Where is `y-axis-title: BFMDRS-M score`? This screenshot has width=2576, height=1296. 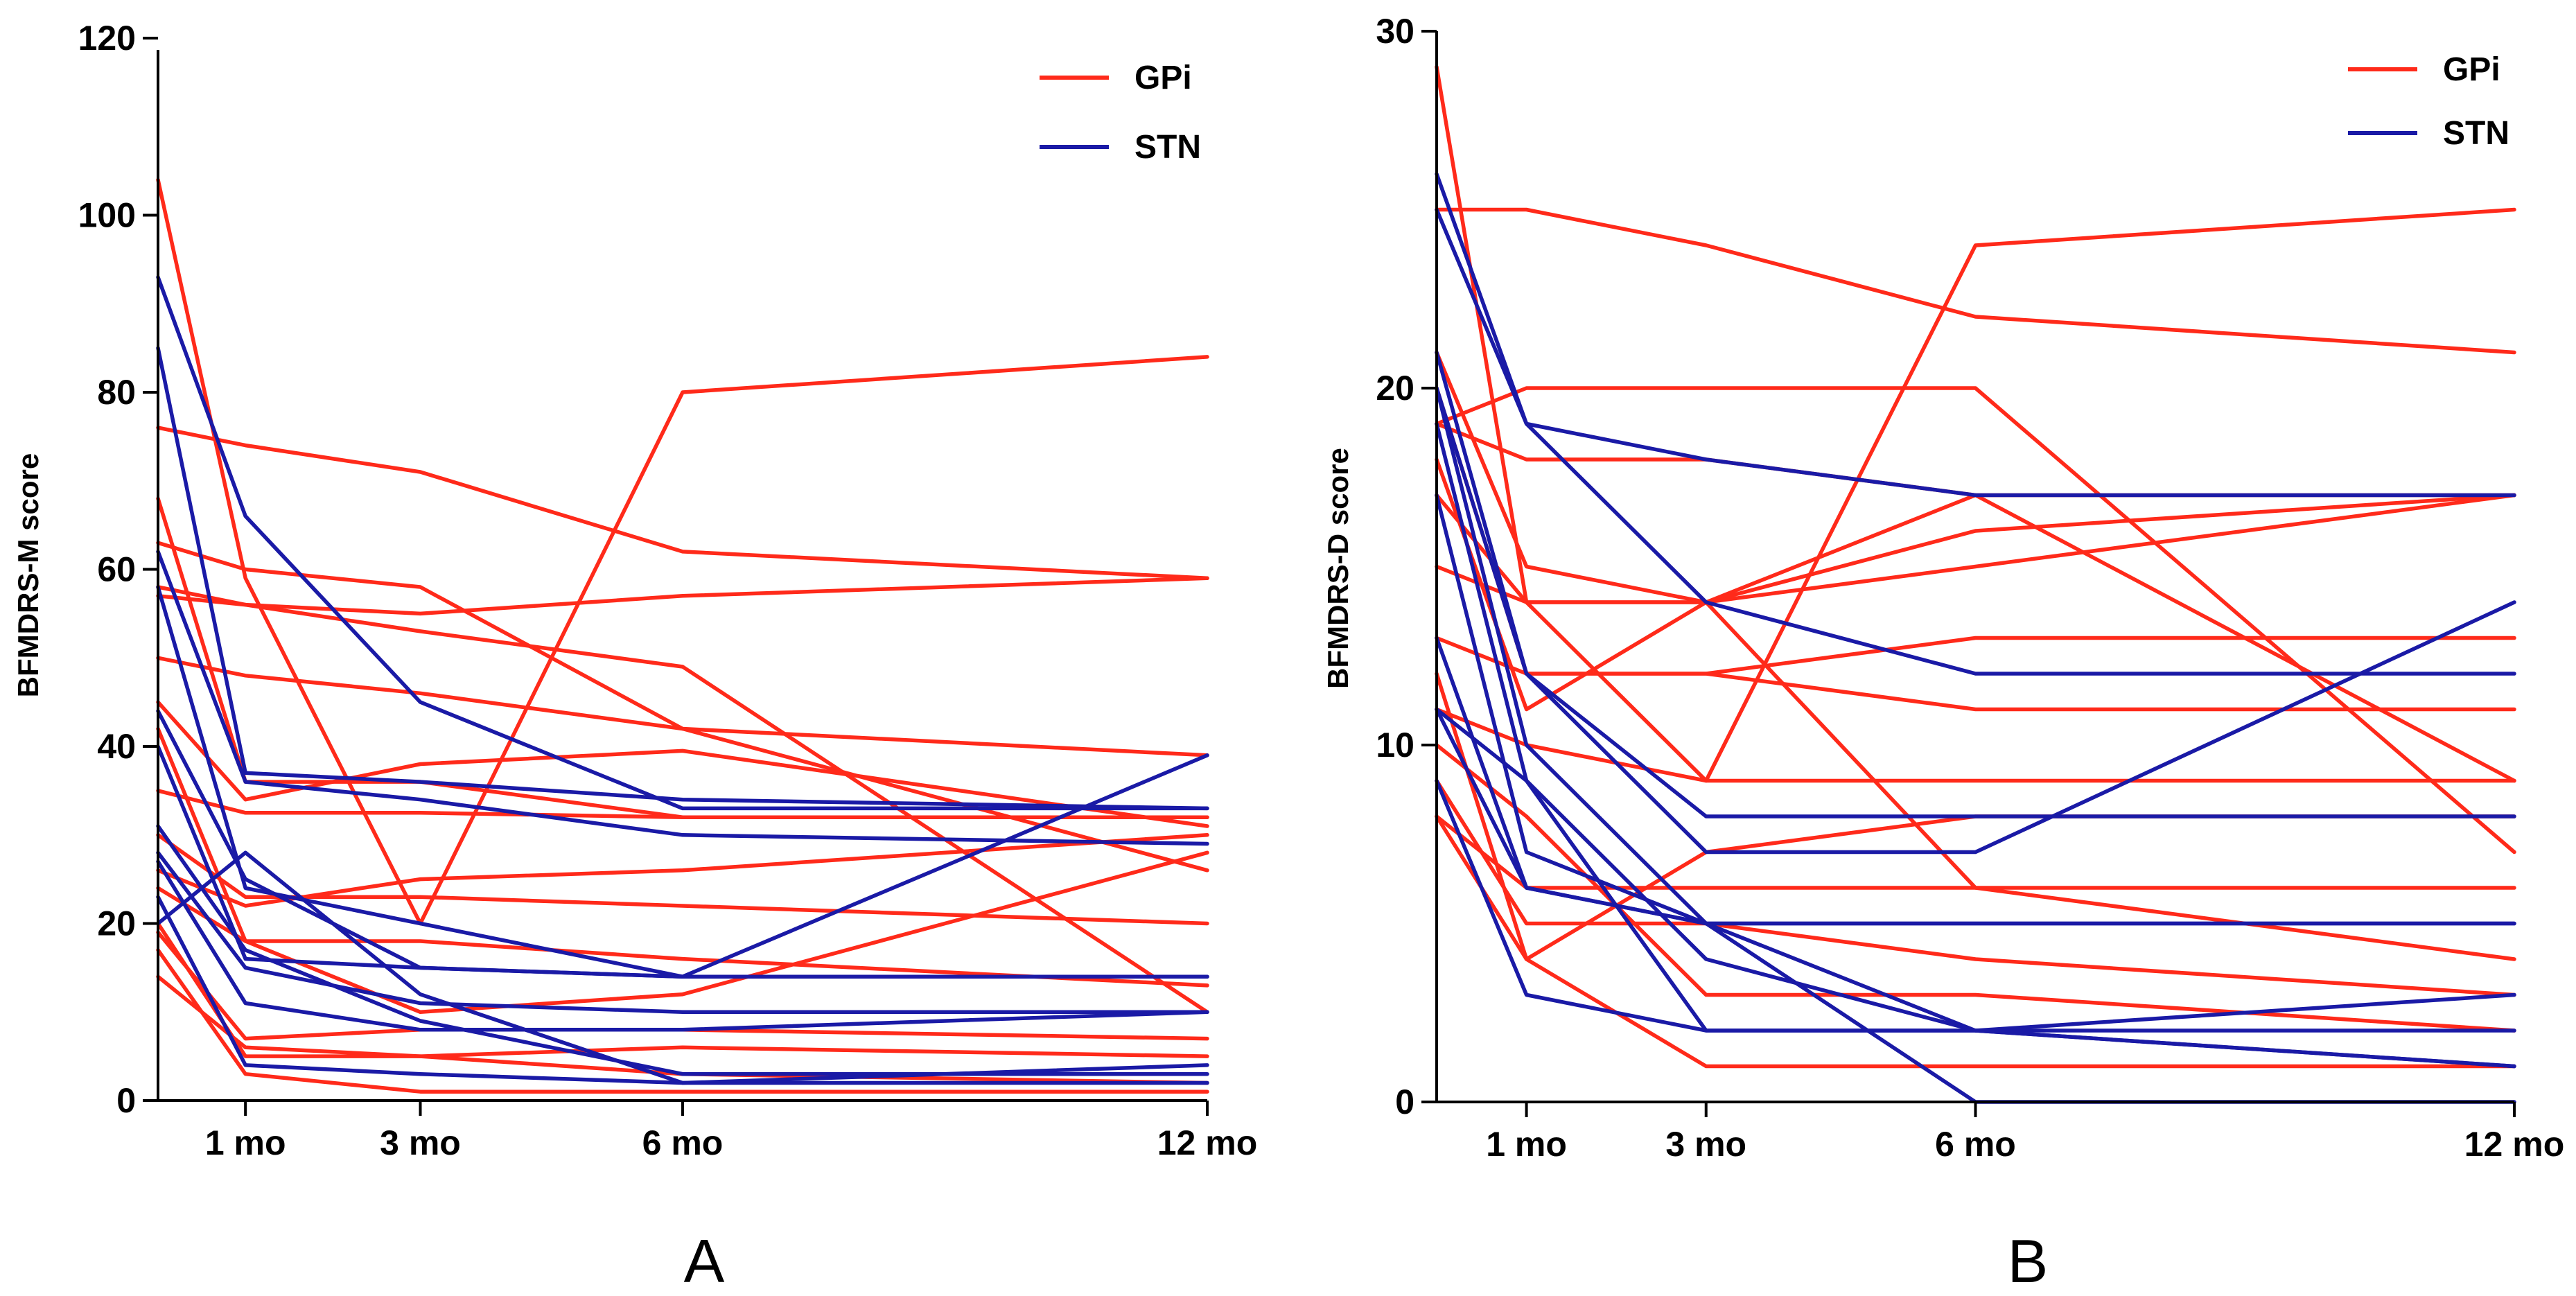 y-axis-title: BFMDRS-M score is located at coordinates (28, 575).